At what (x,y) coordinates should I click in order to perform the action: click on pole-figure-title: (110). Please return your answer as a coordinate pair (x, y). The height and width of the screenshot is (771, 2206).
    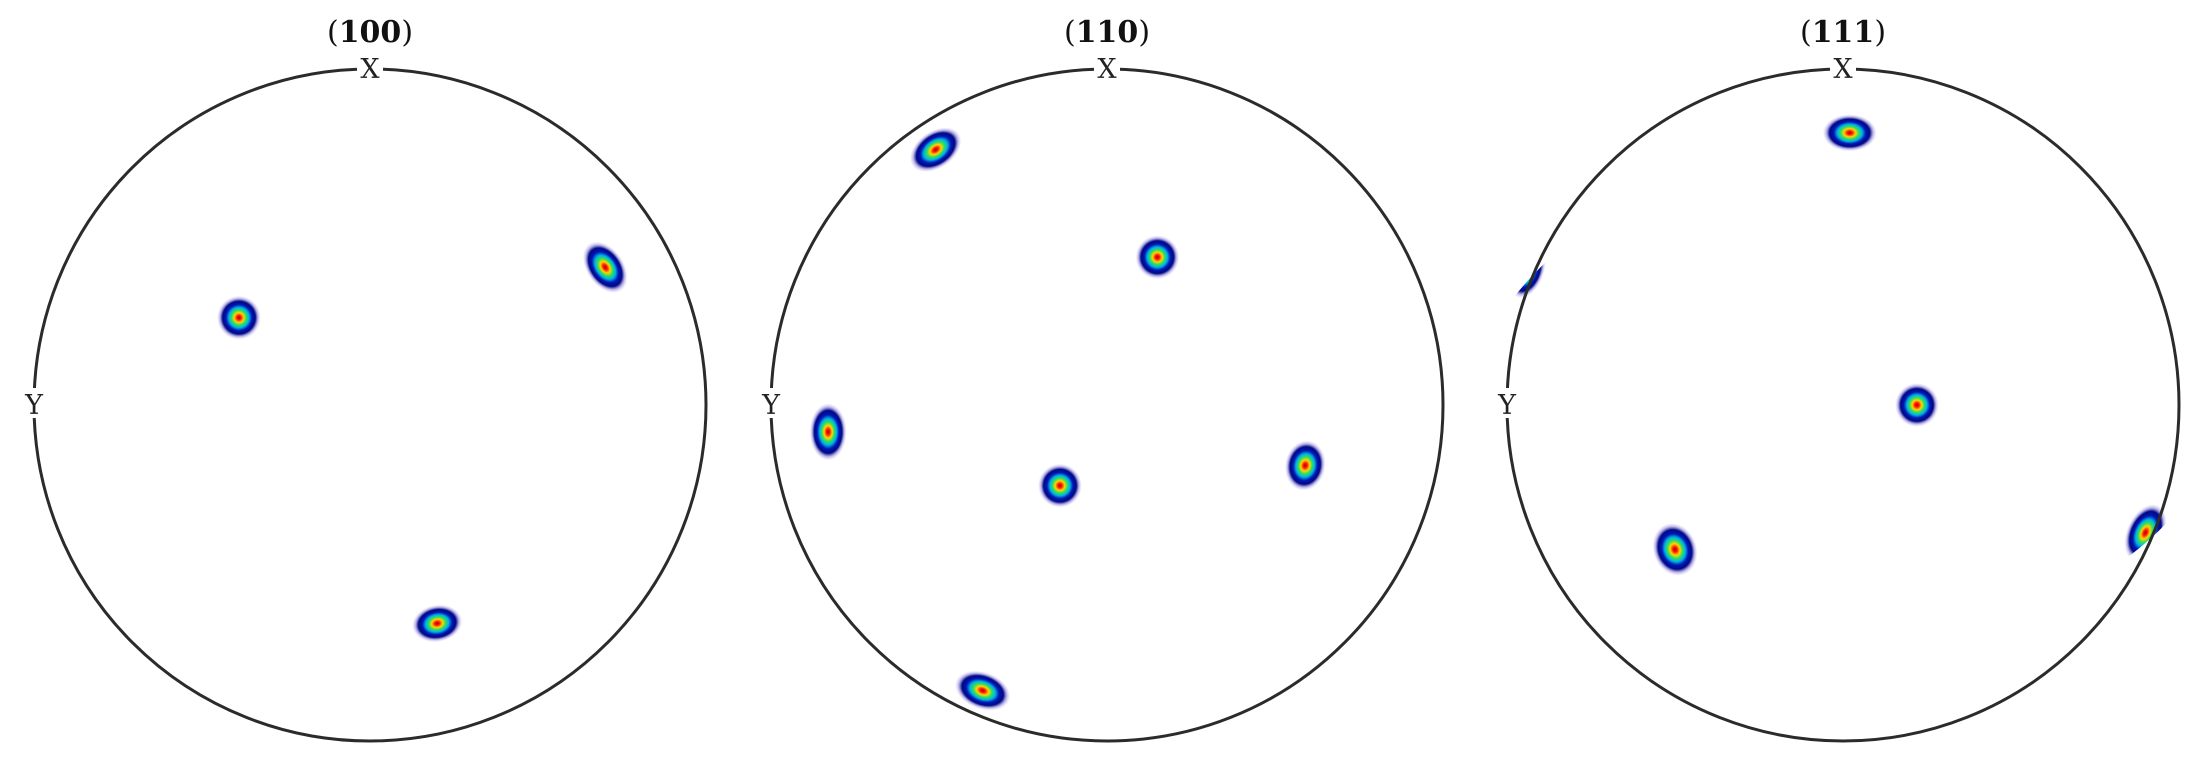
    Looking at the image, I should click on (1107, 32).